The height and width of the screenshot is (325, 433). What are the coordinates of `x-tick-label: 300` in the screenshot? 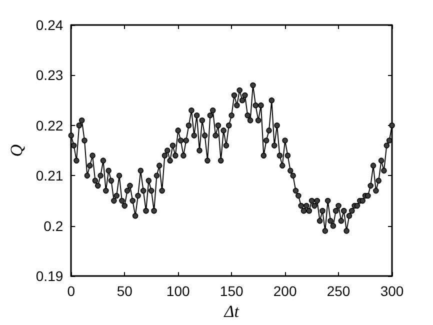 It's located at (392, 291).